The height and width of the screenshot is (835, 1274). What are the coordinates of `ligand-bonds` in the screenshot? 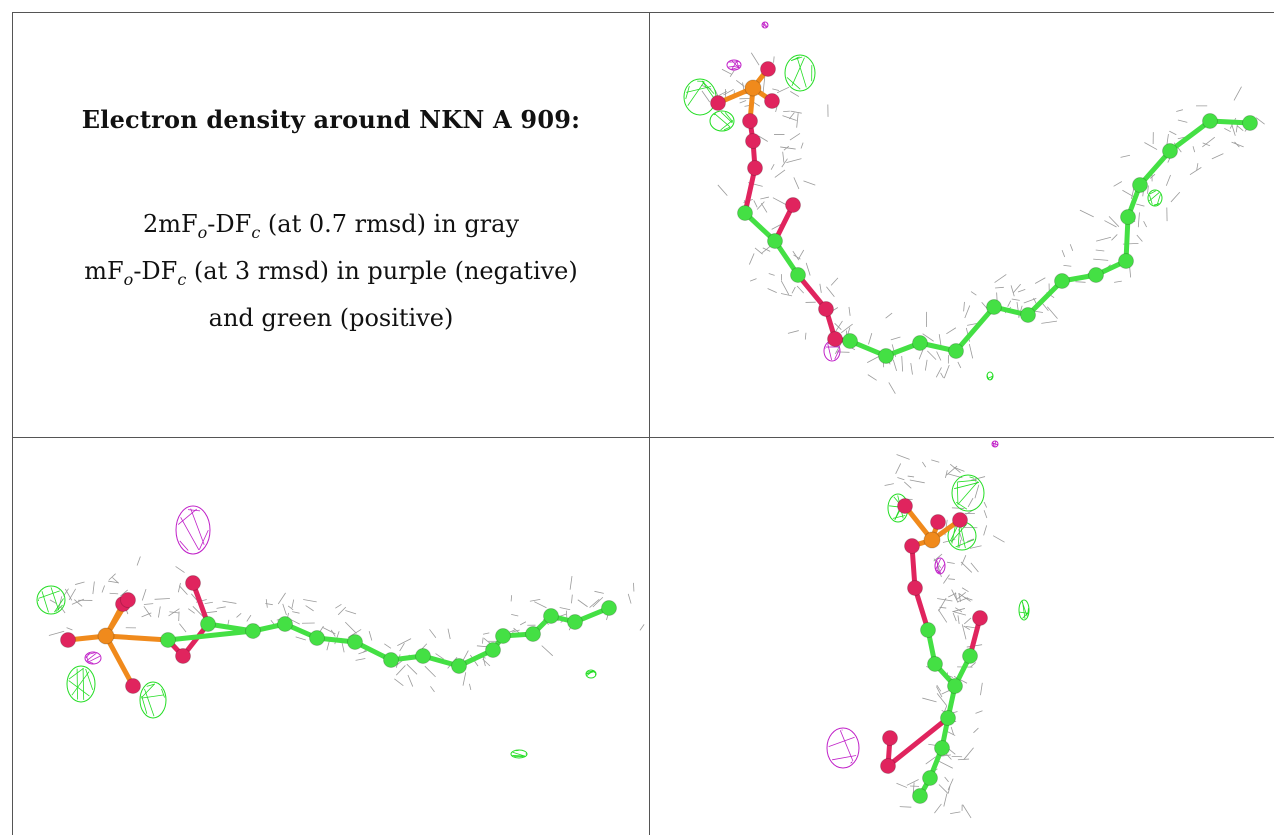 It's located at (984, 212).